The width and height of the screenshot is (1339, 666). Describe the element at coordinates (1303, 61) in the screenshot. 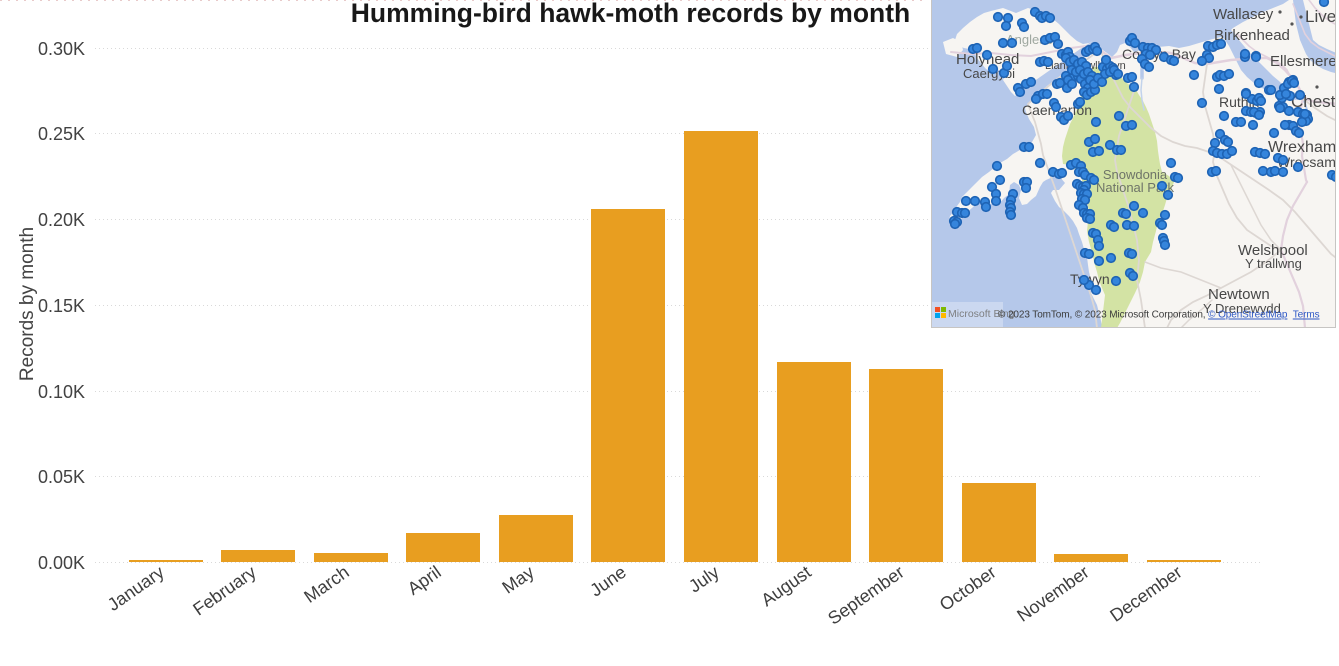

I see `svg-text: Ellesmere` at that location.